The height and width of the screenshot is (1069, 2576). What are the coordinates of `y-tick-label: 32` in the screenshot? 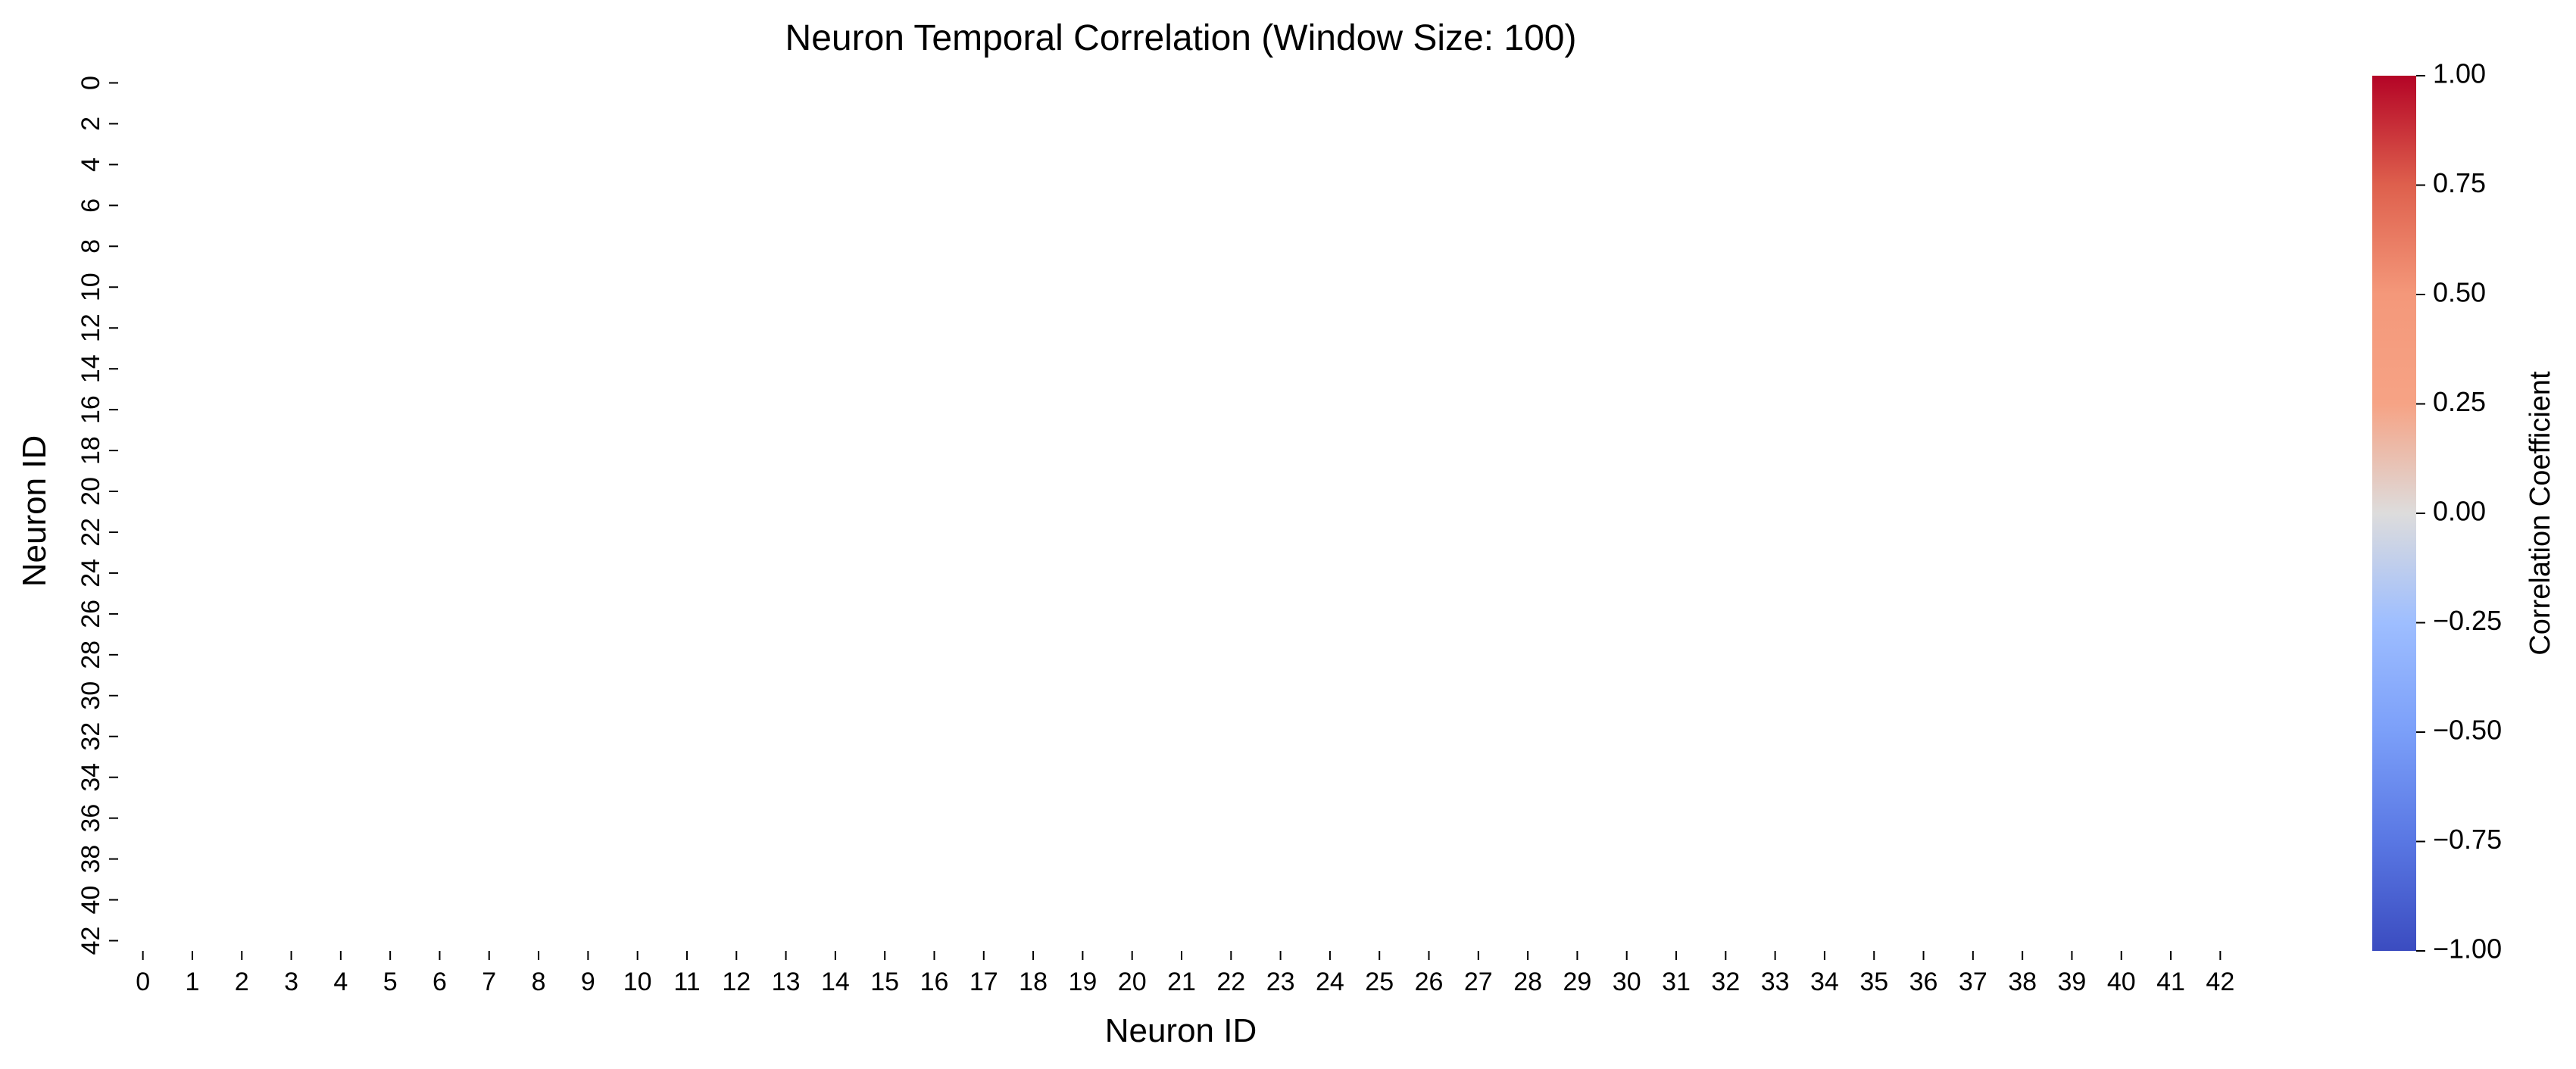 It's located at (91, 737).